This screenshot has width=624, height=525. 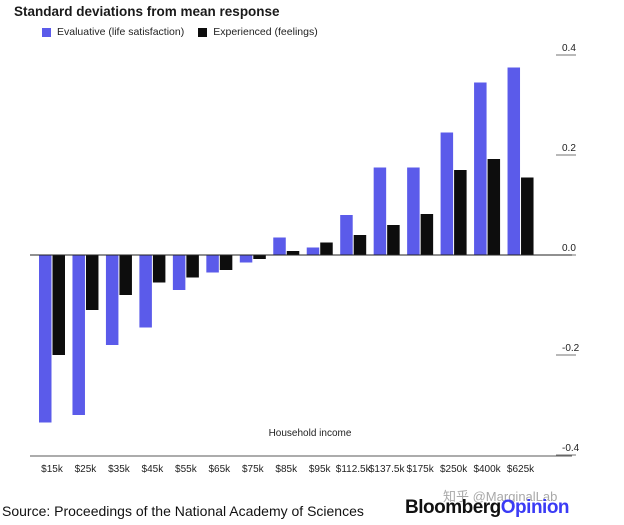 I want to click on chart-title: Standard deviations from mean response, so click(x=147, y=11).